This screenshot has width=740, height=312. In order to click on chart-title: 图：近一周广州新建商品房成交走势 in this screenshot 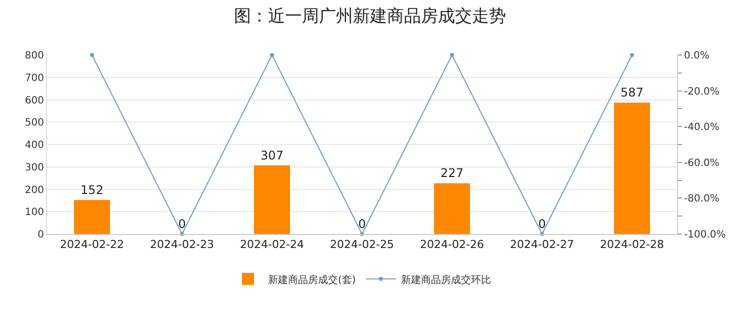, I will do `click(370, 16)`.